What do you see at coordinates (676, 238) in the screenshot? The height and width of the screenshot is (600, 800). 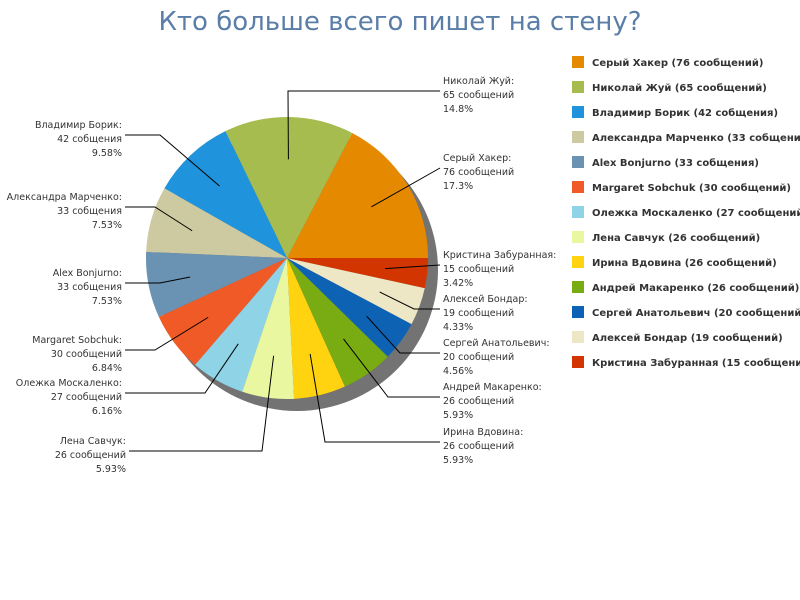 I see `legend-label: Лена Савчук (26 сообщений)` at bounding box center [676, 238].